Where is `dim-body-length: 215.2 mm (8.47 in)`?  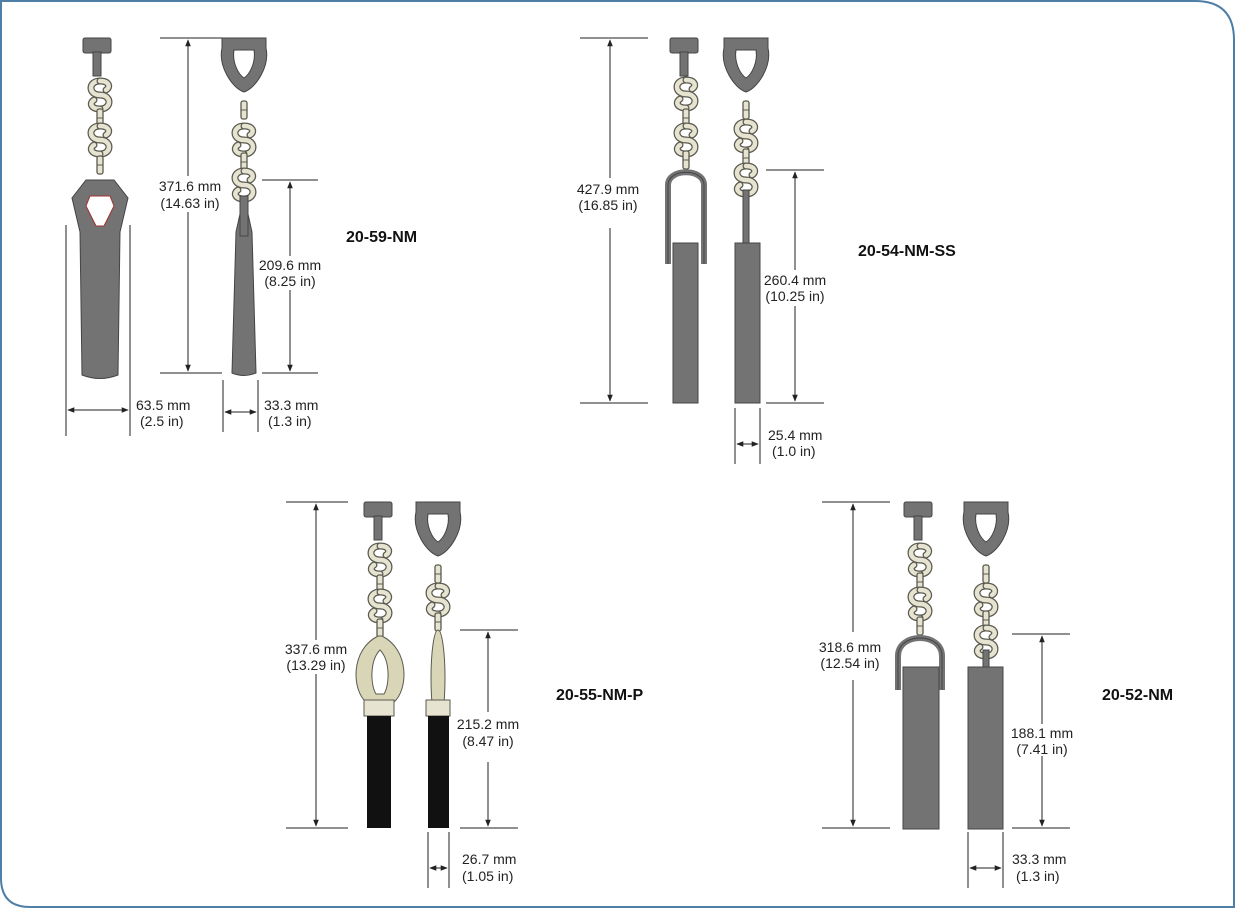 dim-body-length: 215.2 mm (8.47 in) is located at coordinates (488, 729).